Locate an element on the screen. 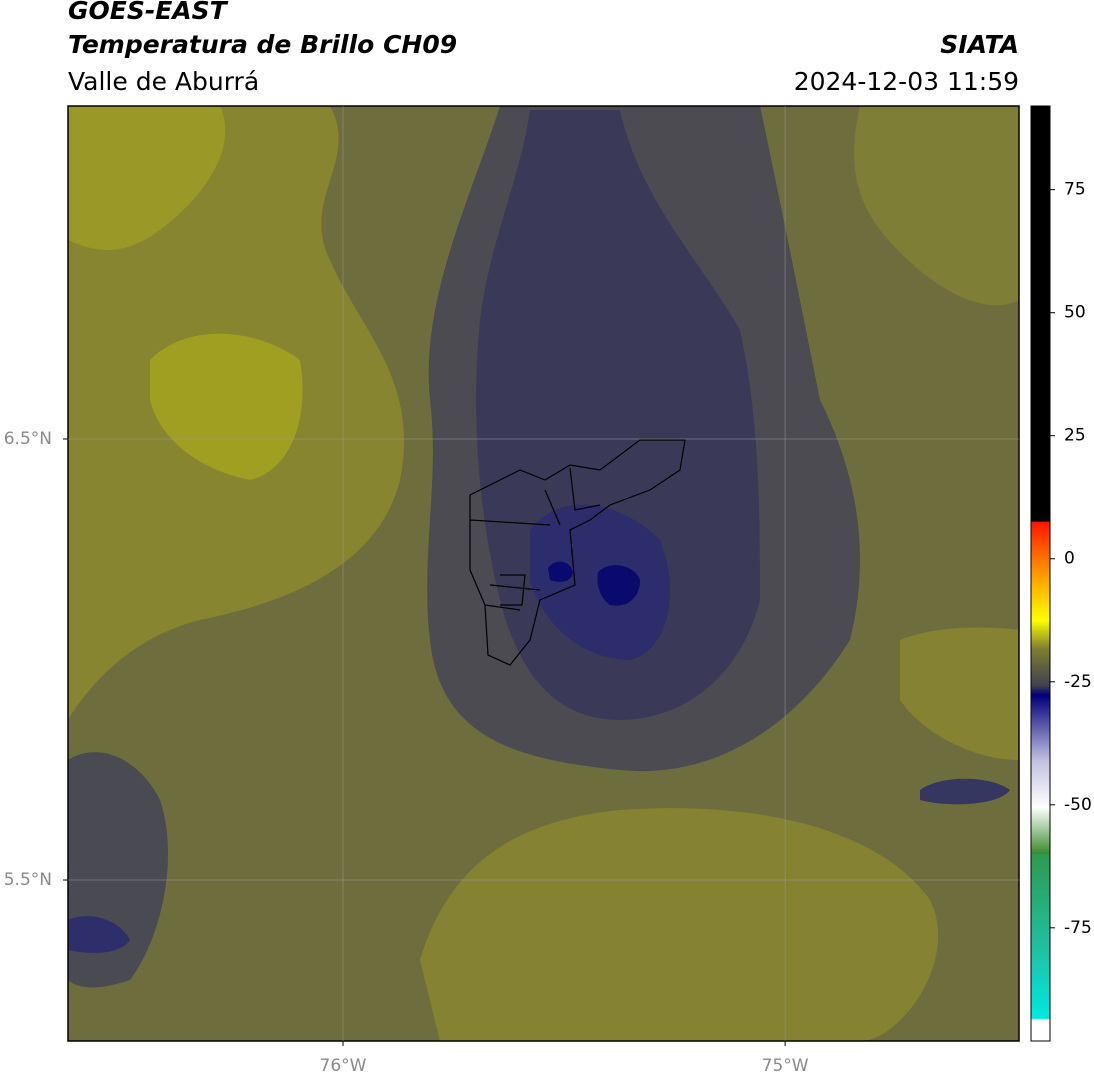 The width and height of the screenshot is (1094, 1082). region: Valle de Aburrá is located at coordinates (163, 81).